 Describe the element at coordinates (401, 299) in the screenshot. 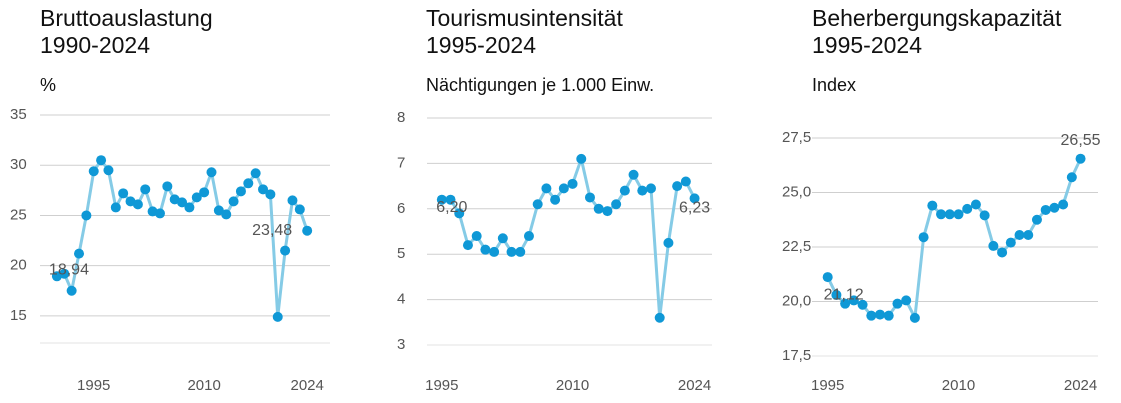

I see `y-tick-label: 4` at that location.